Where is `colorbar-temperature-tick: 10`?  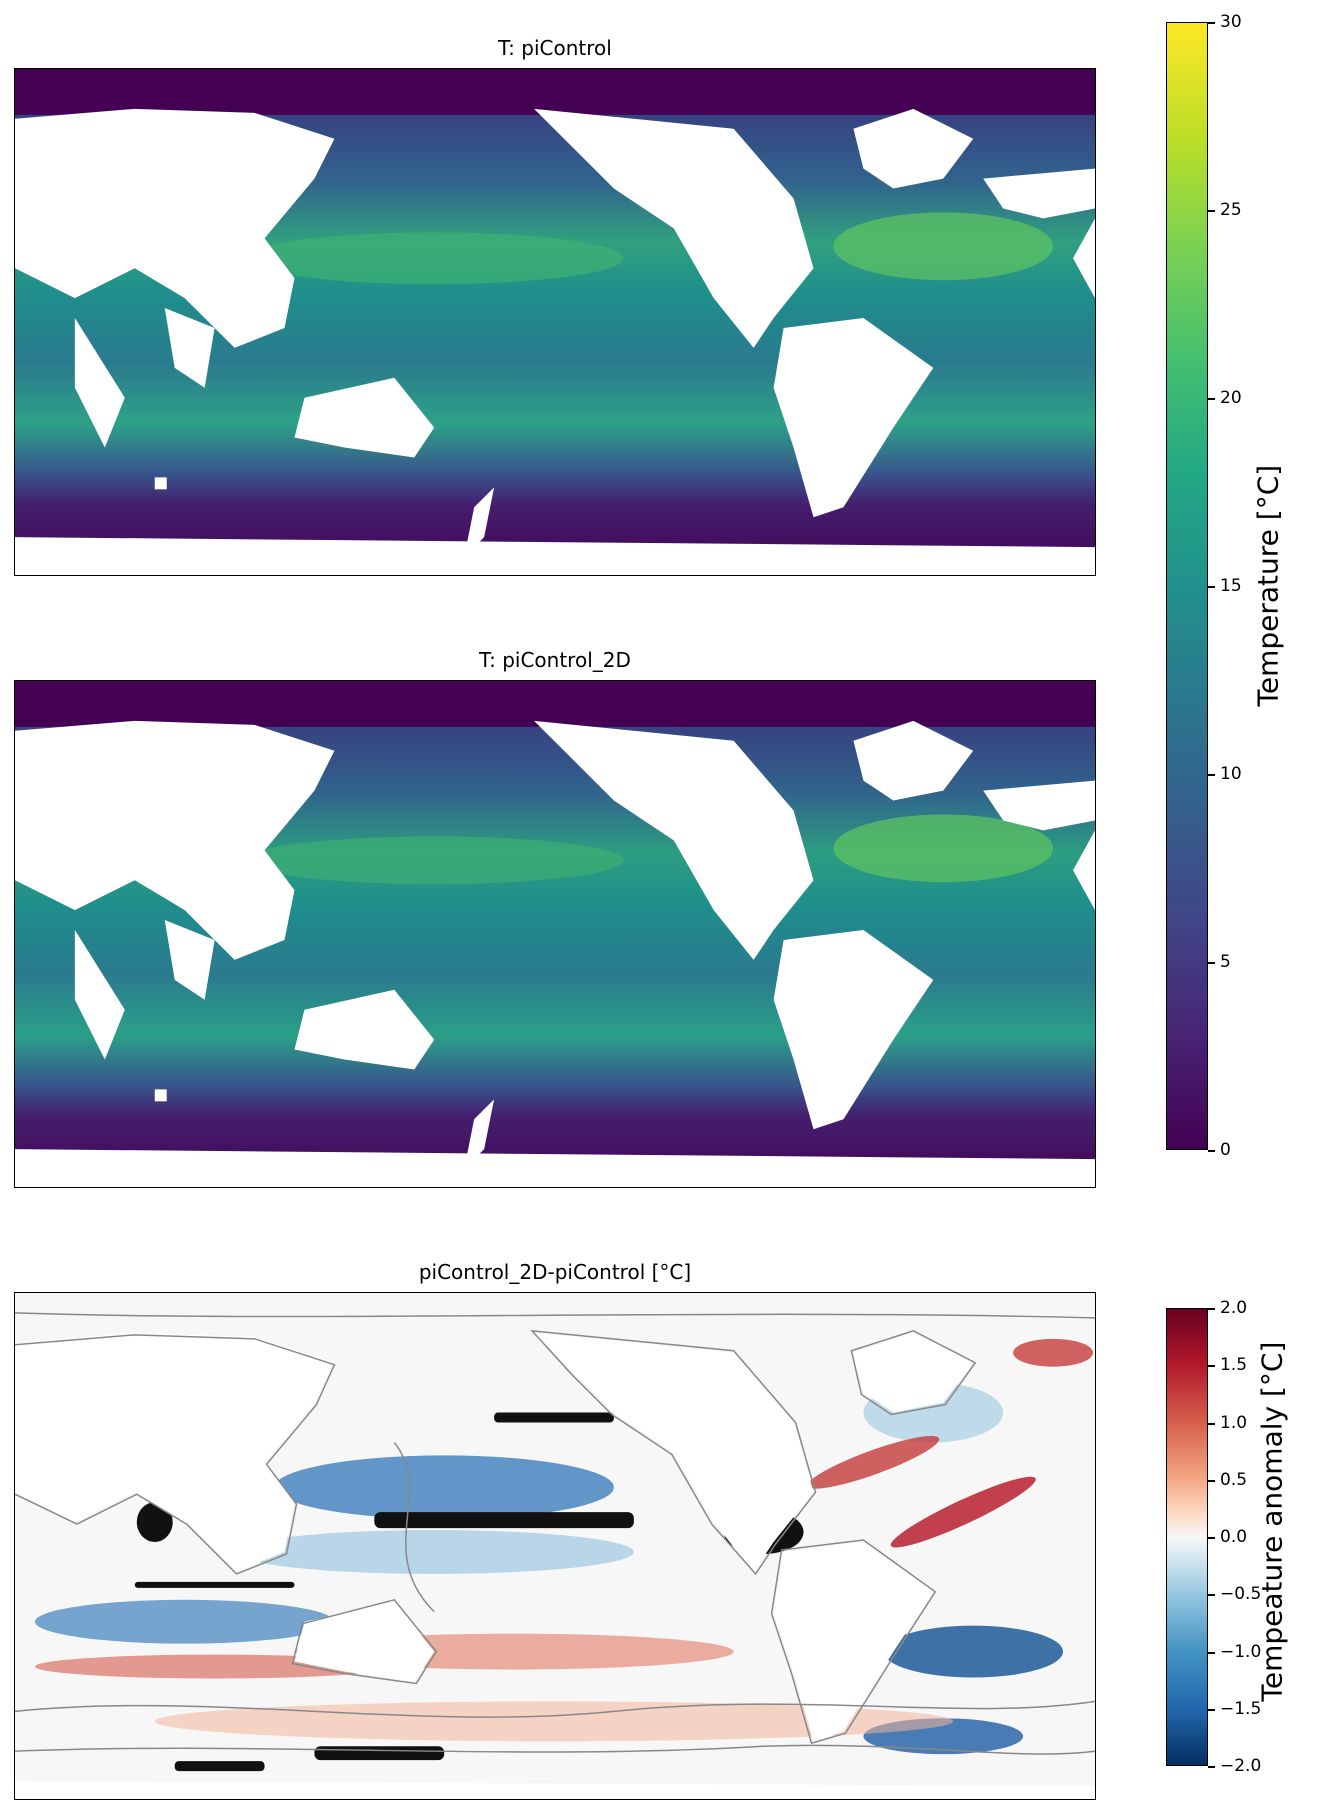
colorbar-temperature-tick: 10 is located at coordinates (1225, 774).